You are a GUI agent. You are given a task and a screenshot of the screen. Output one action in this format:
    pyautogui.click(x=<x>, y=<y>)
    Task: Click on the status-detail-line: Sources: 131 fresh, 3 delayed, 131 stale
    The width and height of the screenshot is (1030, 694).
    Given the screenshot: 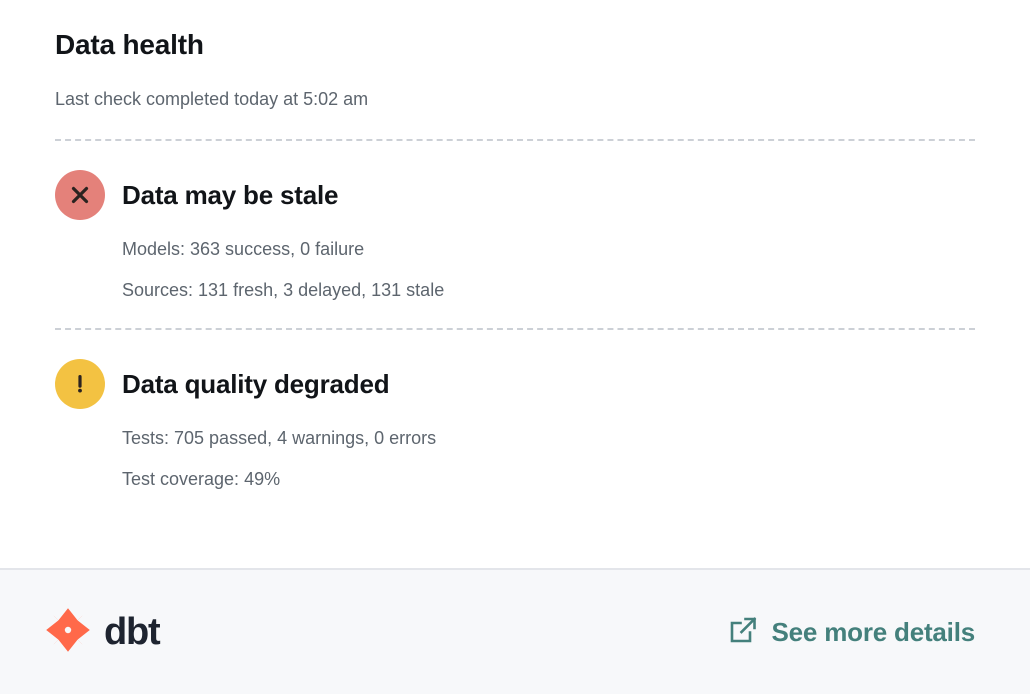 What is the action you would take?
    pyautogui.click(x=283, y=290)
    